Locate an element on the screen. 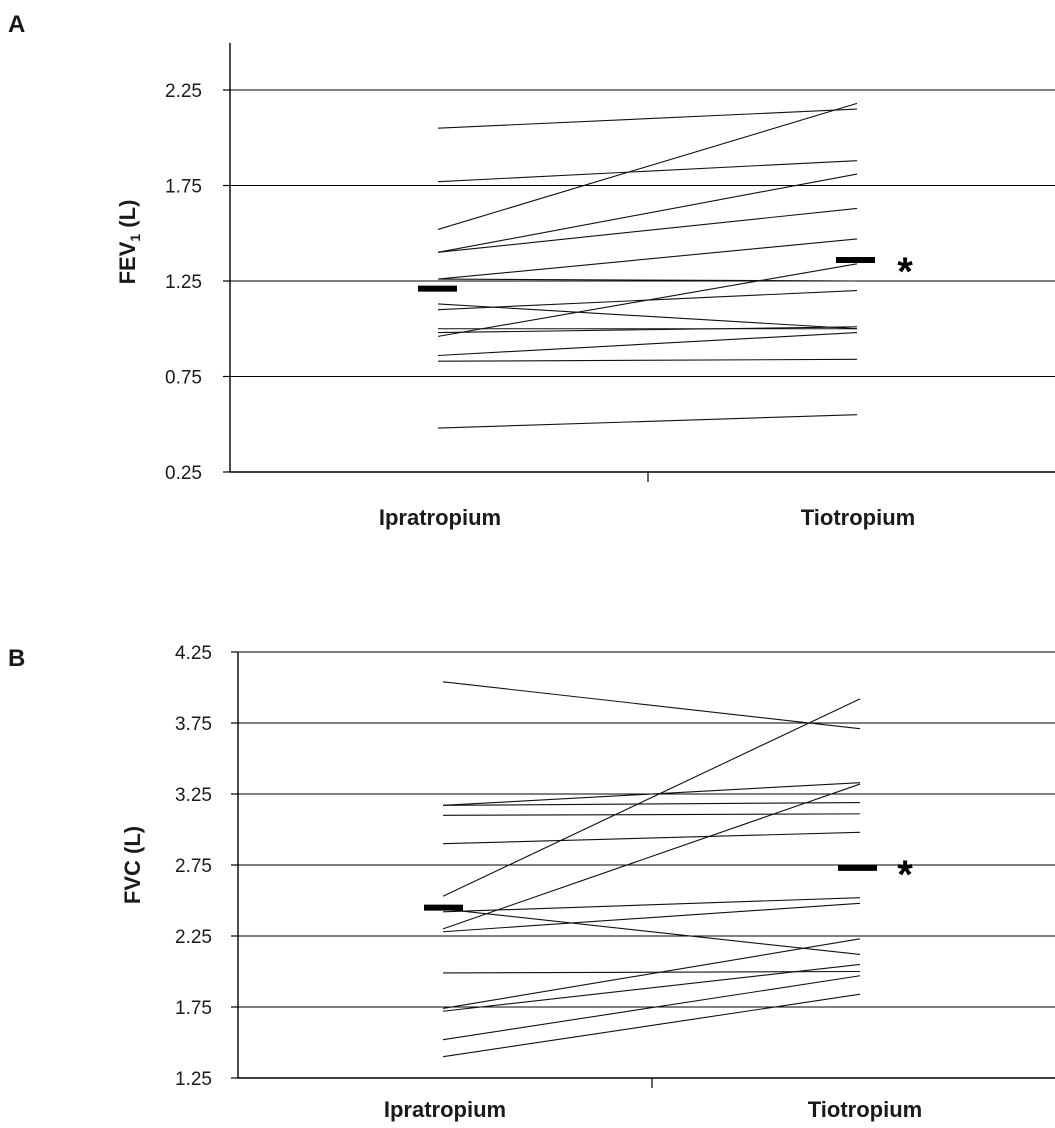 This screenshot has width=1055, height=1128. panel-a-significance-marker: * is located at coordinates (905, 272).